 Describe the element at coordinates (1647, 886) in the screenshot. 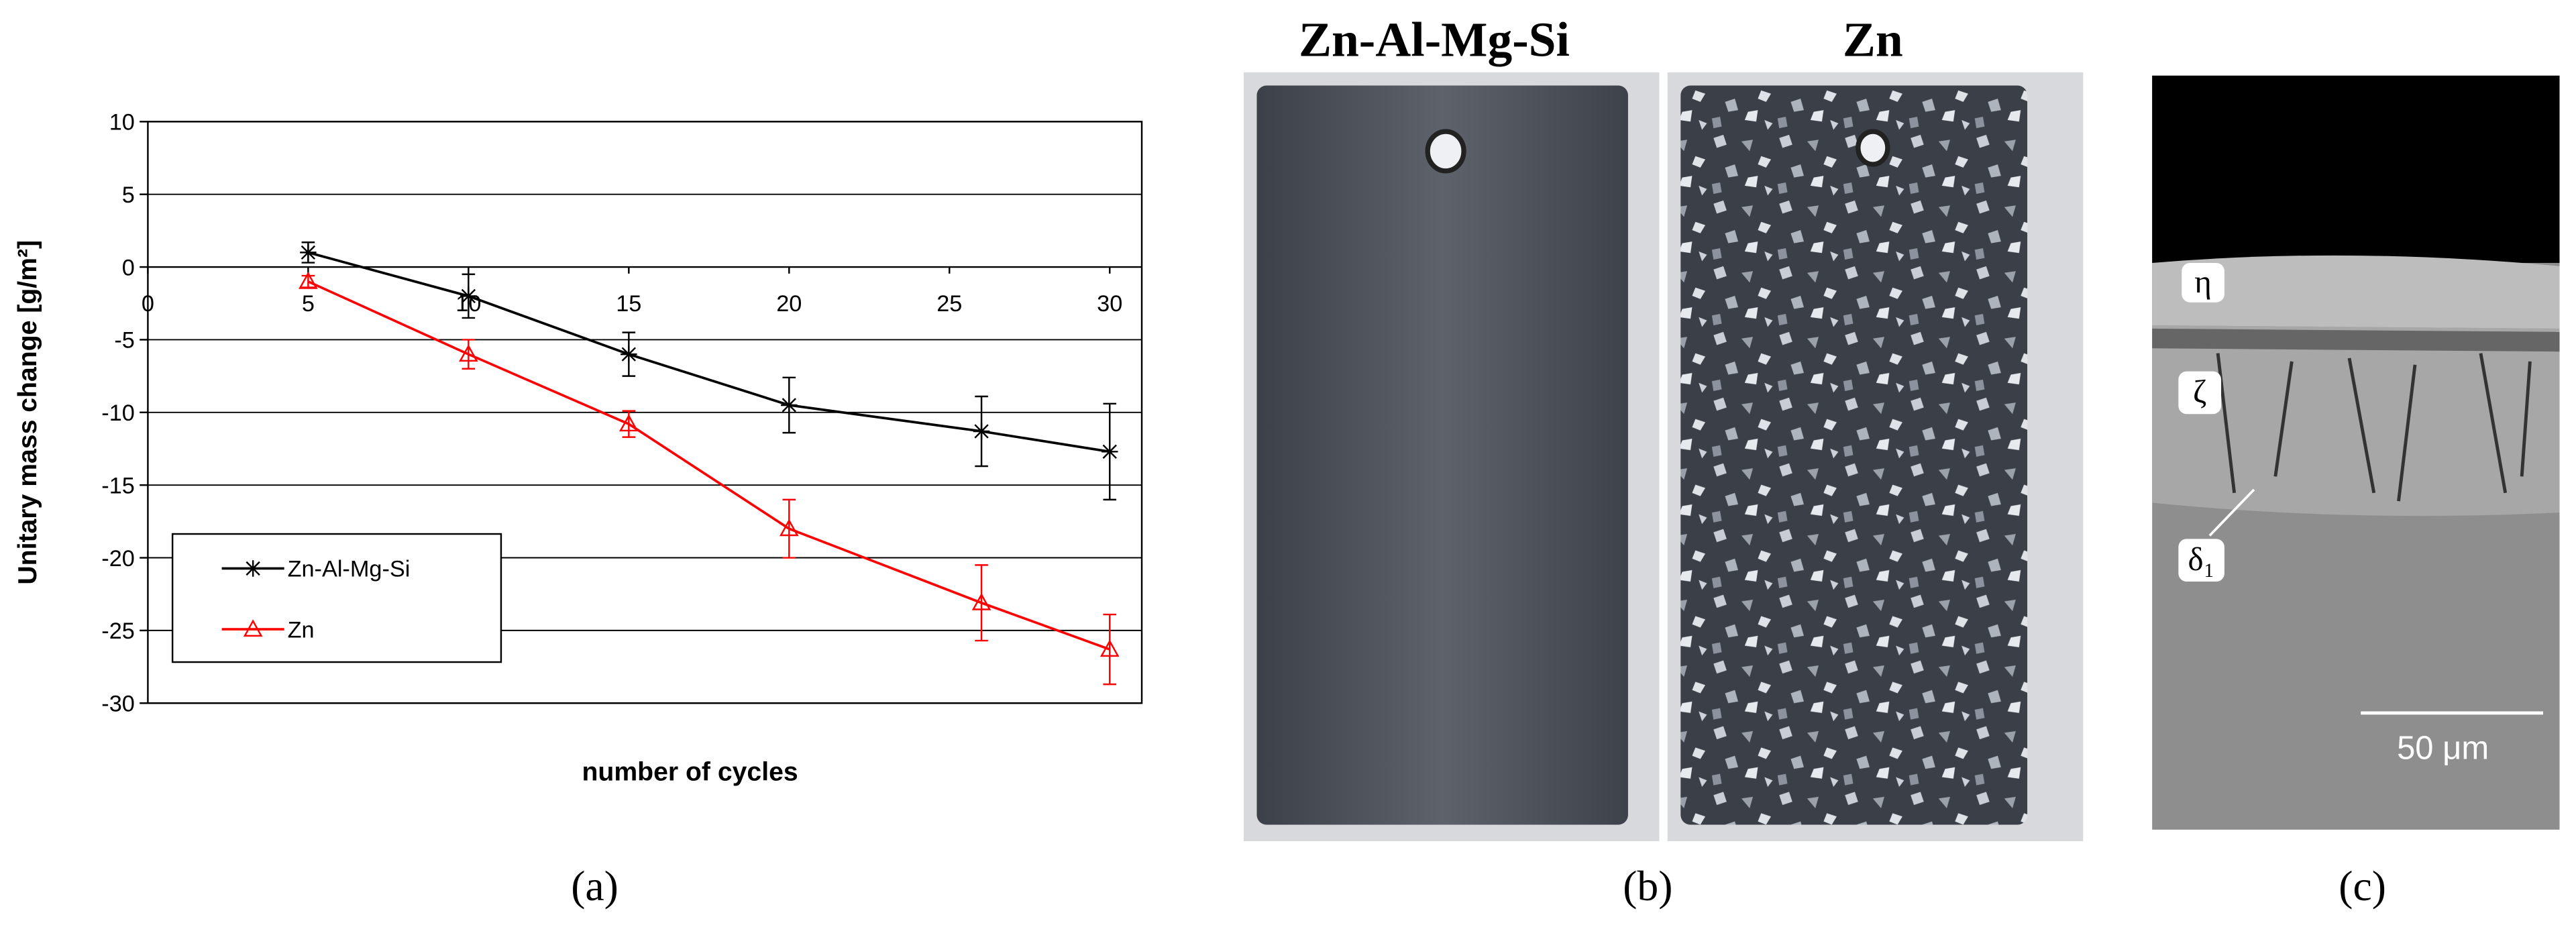

I see `panel-label: (b)` at that location.